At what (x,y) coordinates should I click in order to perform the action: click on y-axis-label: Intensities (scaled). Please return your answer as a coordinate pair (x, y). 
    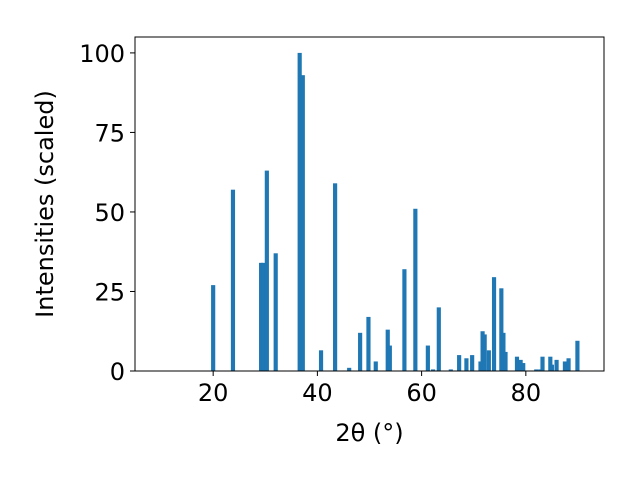
    Looking at the image, I should click on (45, 204).